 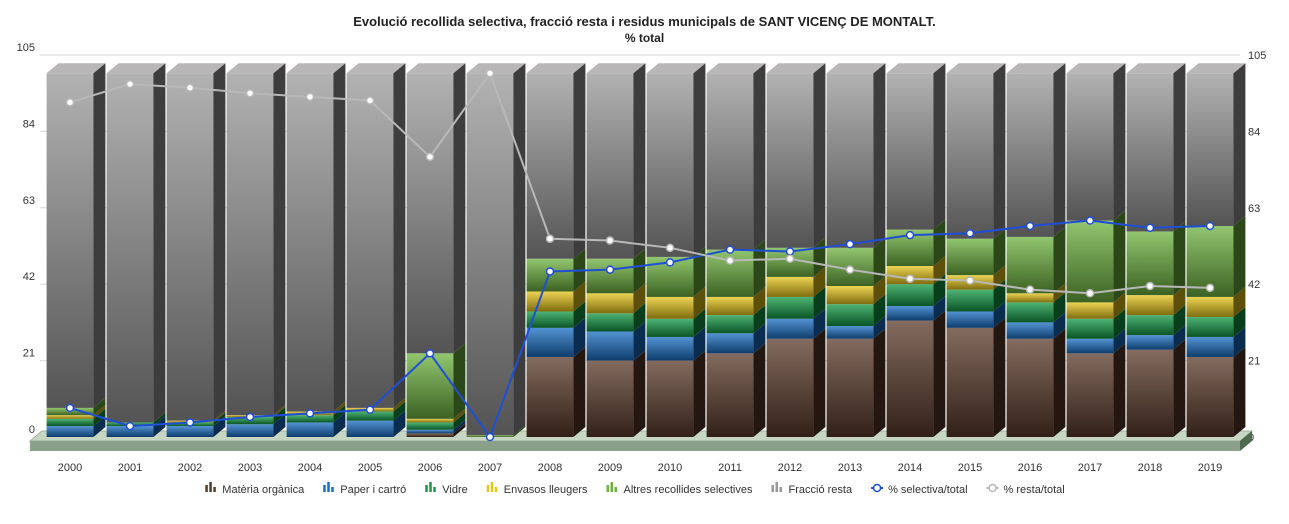 I want to click on bar-2009-Vidre, so click(x=610, y=322).